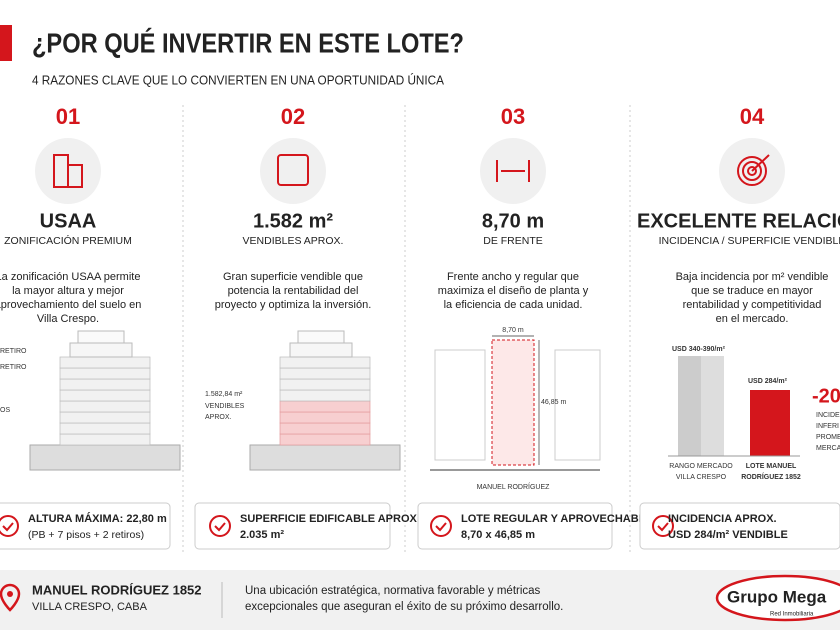  What do you see at coordinates (6, 43) in the screenshot?
I see `accent-bar` at bounding box center [6, 43].